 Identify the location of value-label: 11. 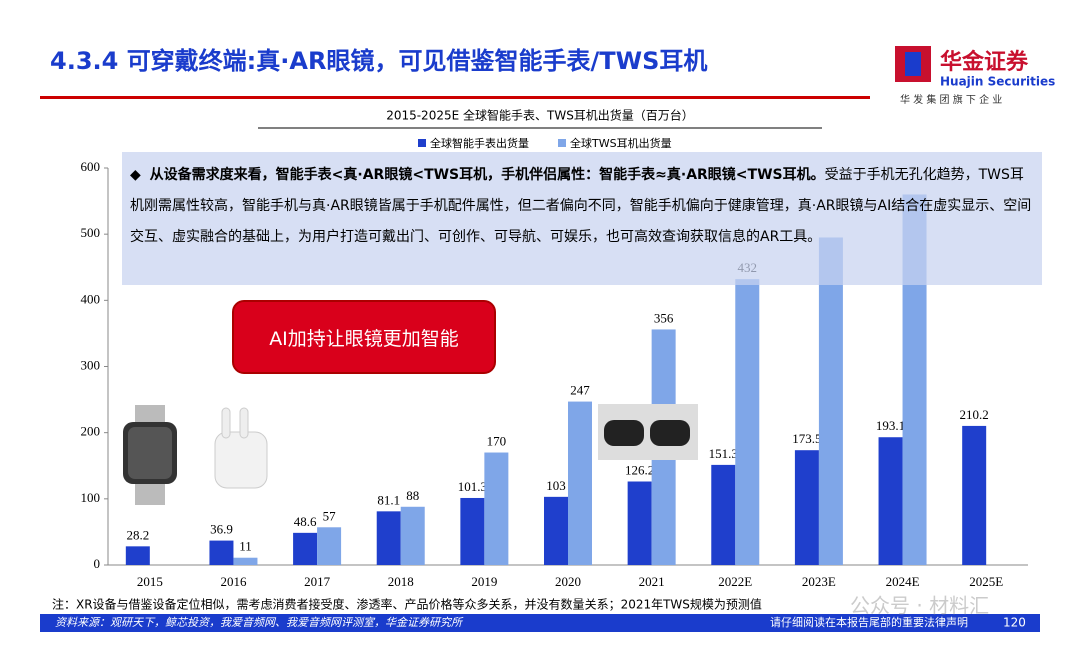
(245, 546).